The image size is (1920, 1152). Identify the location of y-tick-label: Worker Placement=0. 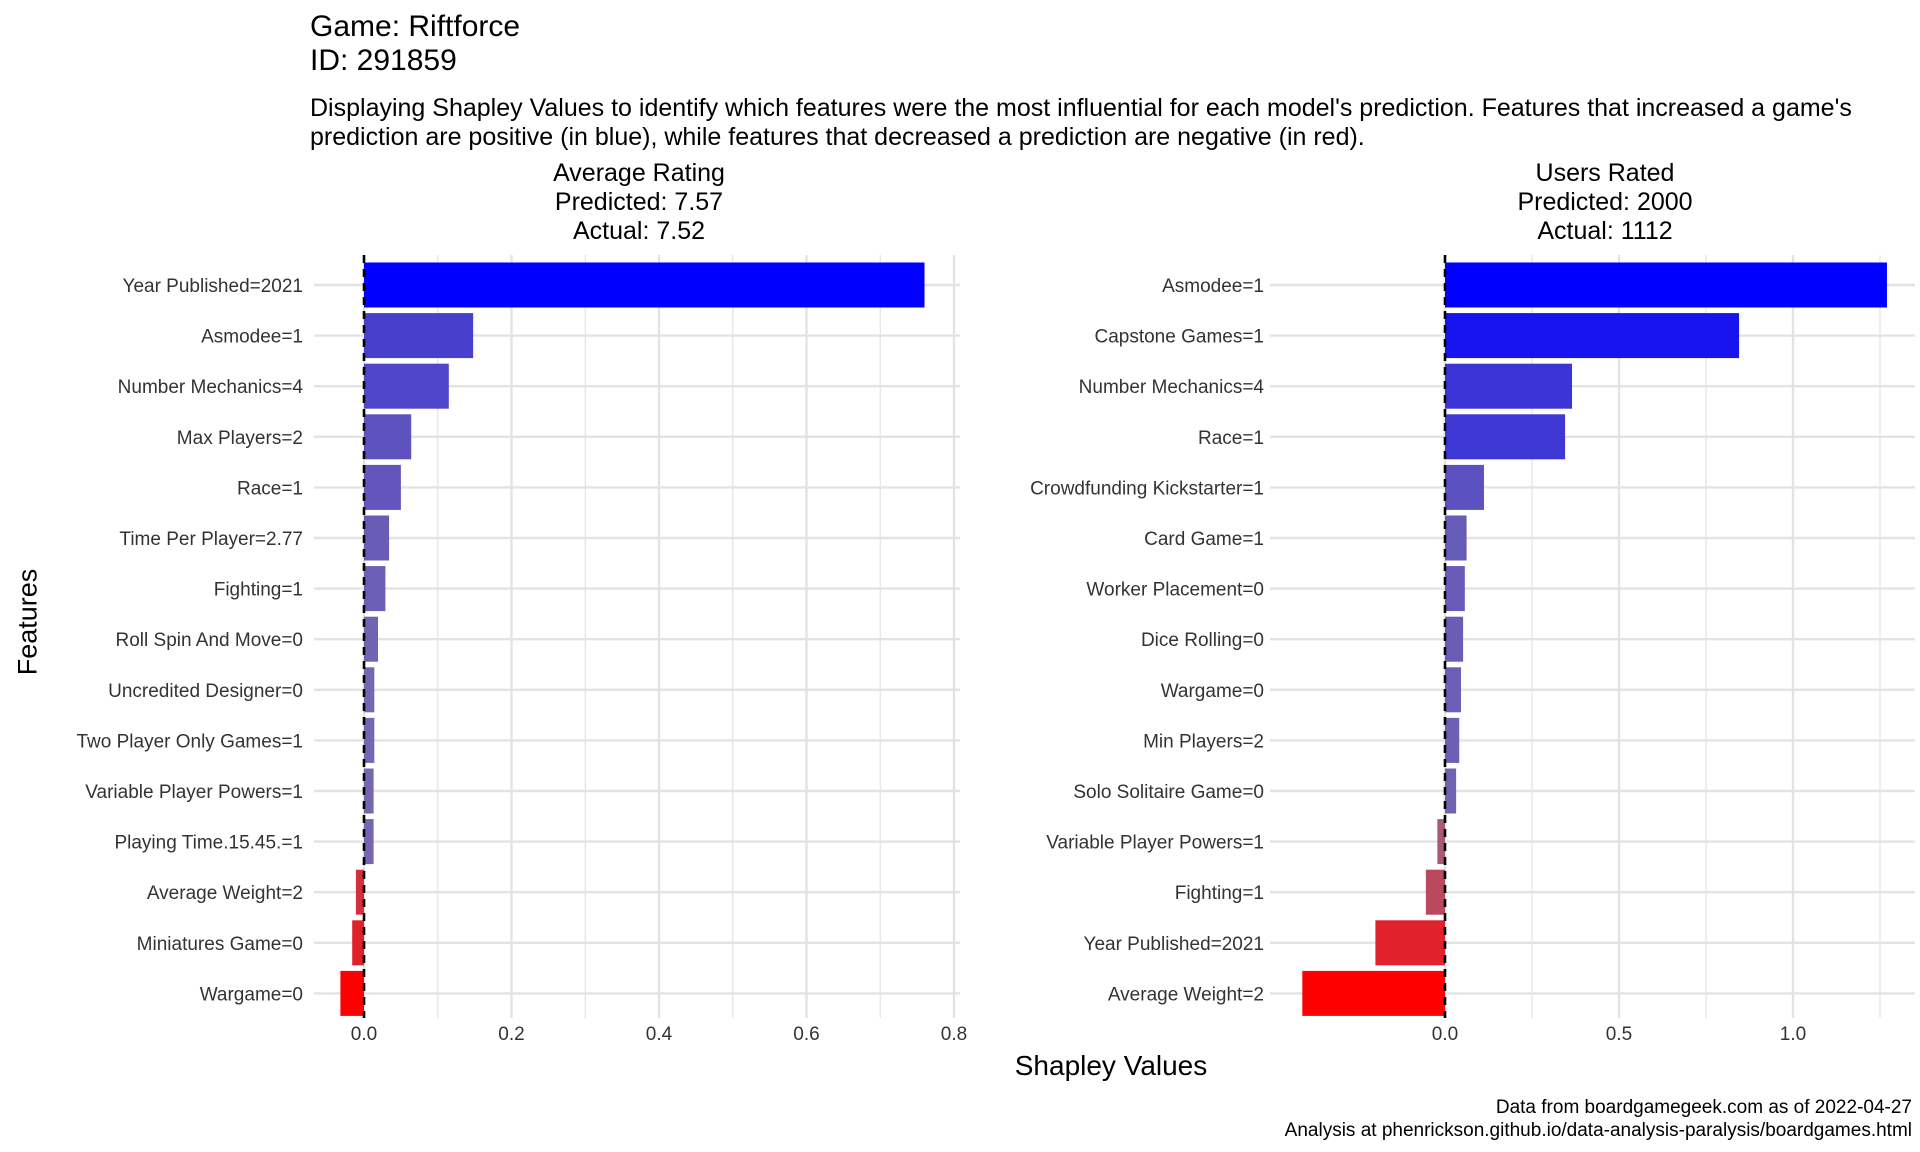
(1175, 590).